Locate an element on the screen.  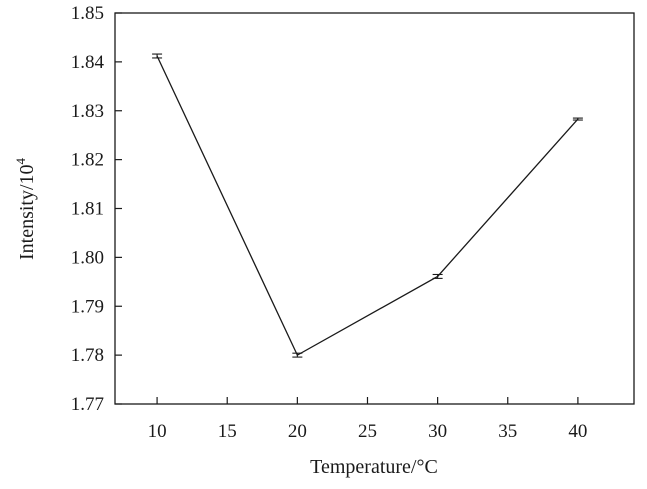
x-tick-label: 20 is located at coordinates (297, 431).